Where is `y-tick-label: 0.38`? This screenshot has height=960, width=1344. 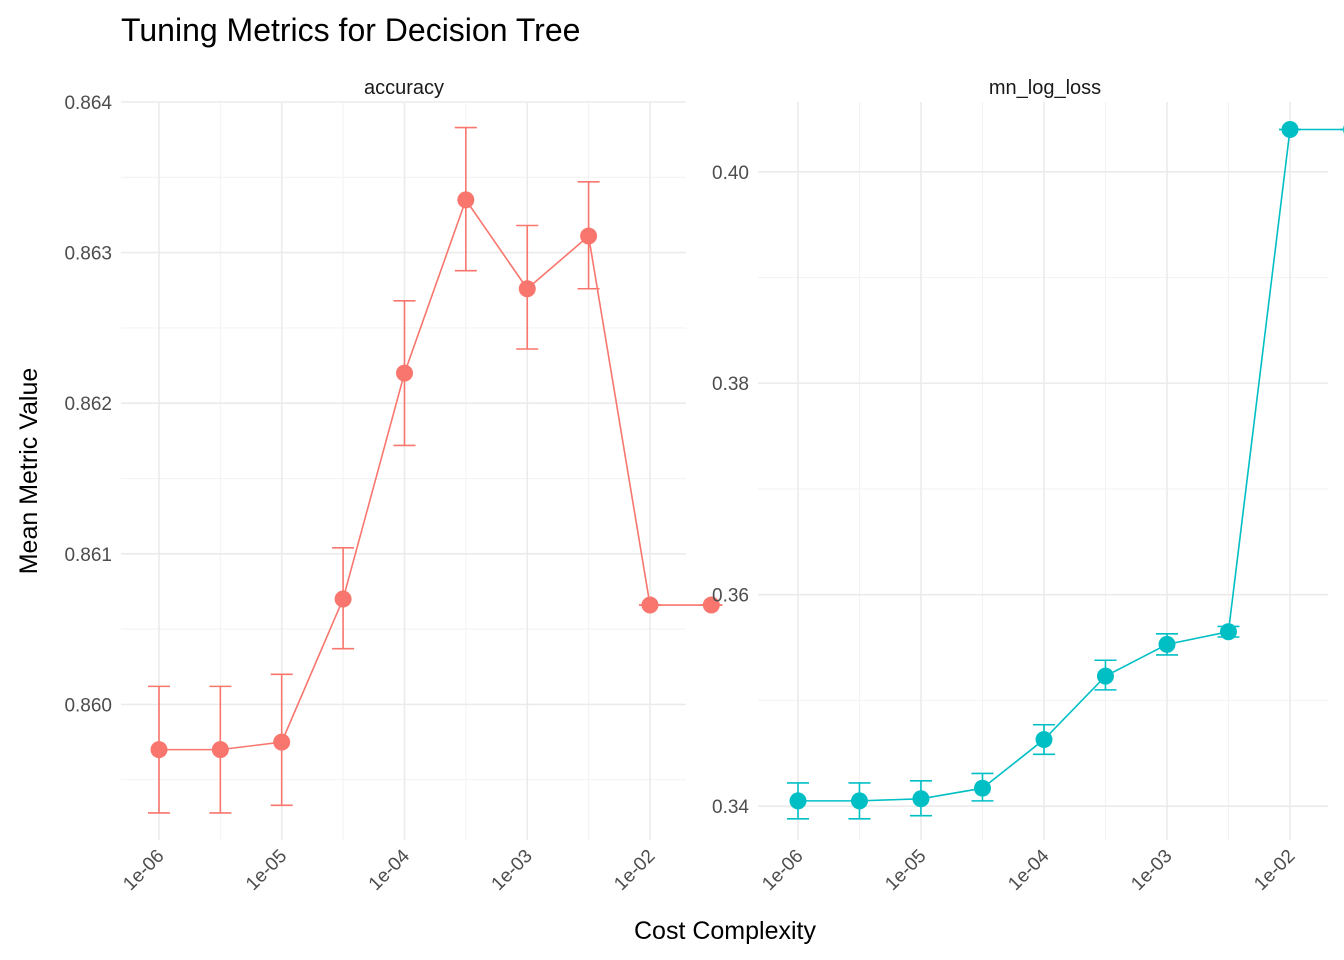
y-tick-label: 0.38 is located at coordinates (730, 384).